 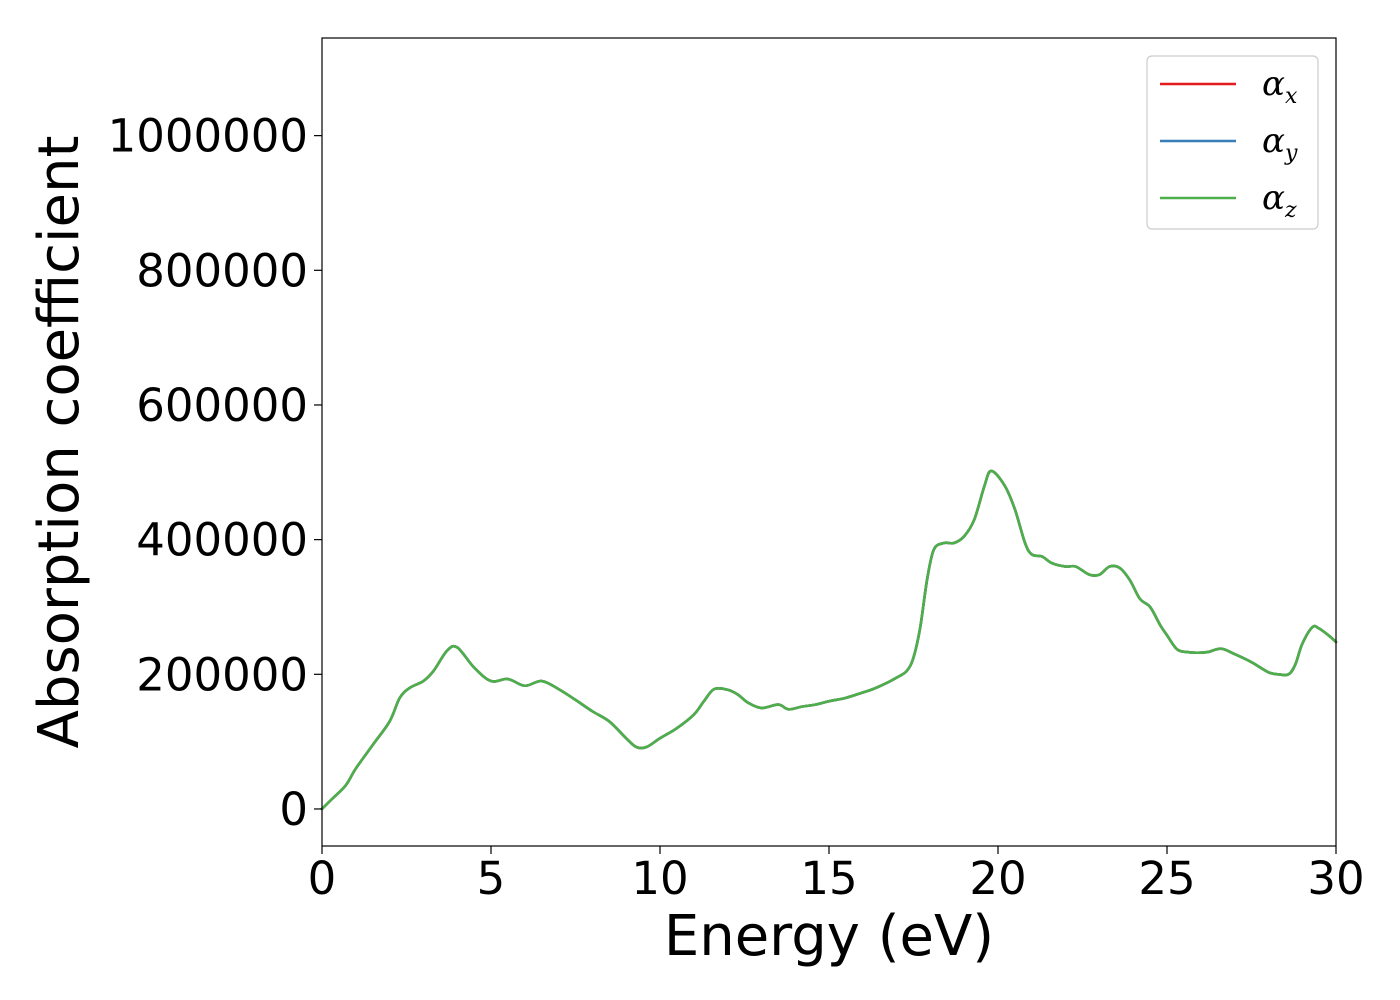 I want to click on y-tick-label: 0, so click(x=293, y=809).